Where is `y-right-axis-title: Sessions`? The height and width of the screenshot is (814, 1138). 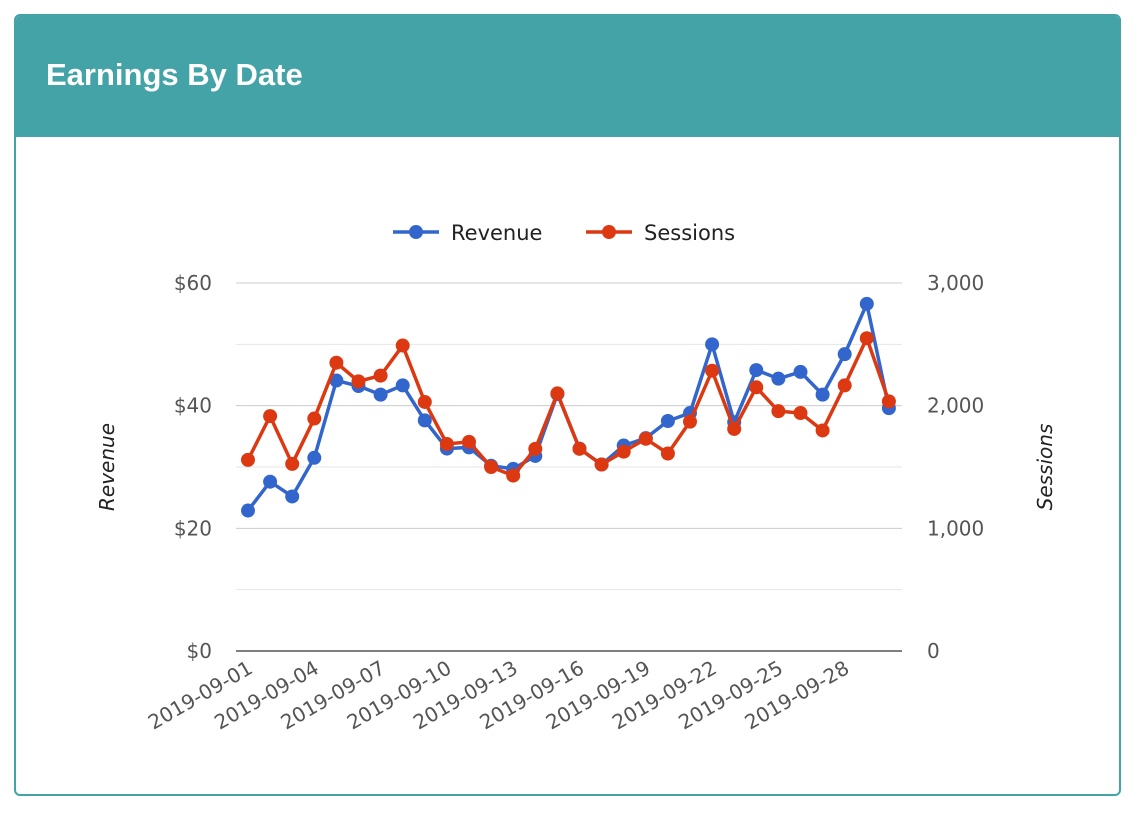
y-right-axis-title: Sessions is located at coordinates (1045, 467).